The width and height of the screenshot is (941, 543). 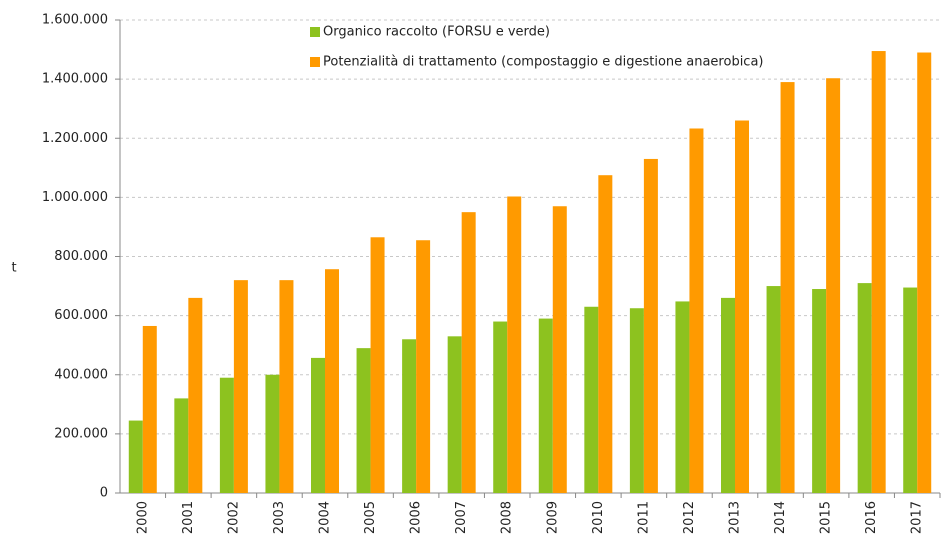 What do you see at coordinates (81, 374) in the screenshot?
I see `y-tick-label: 400.000` at bounding box center [81, 374].